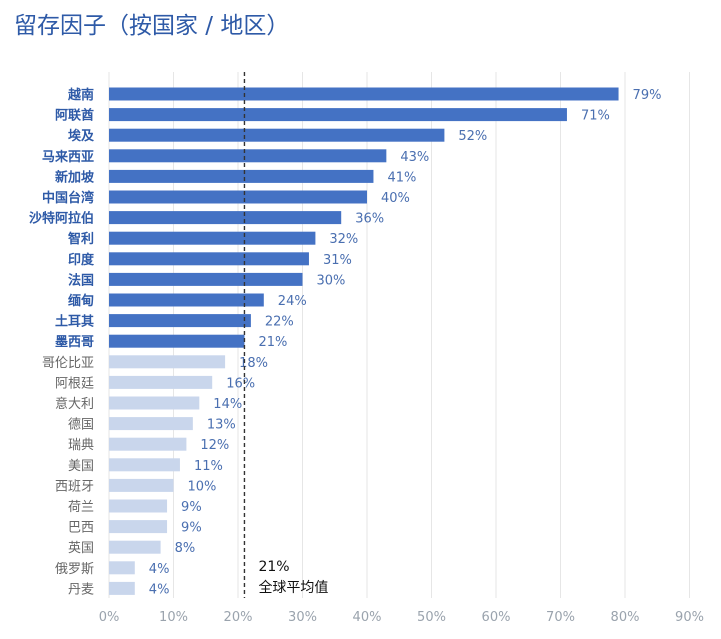 The width and height of the screenshot is (721, 639). Describe the element at coordinates (208, 466) in the screenshot. I see `value-label: 11%` at that location.